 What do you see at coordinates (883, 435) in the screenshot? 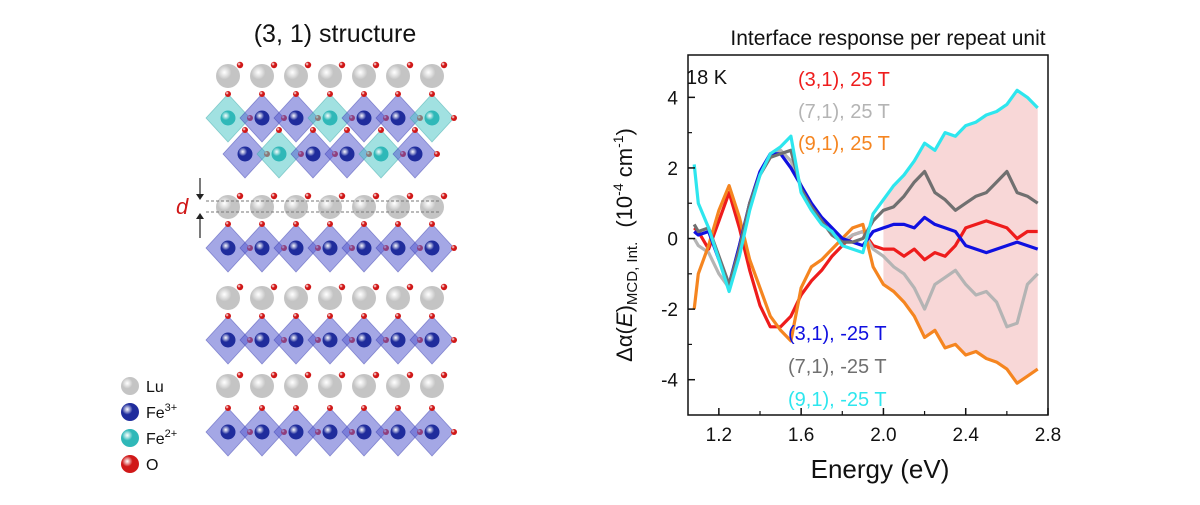
I see `x-tick-label: 2.0` at bounding box center [883, 435].